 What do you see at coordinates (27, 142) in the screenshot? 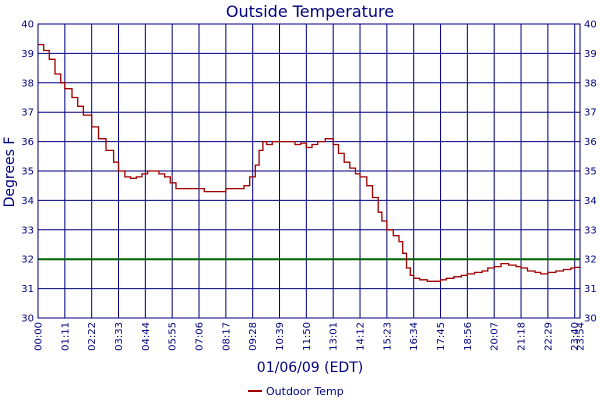
I see `y-tick-label-left: 36` at bounding box center [27, 142].